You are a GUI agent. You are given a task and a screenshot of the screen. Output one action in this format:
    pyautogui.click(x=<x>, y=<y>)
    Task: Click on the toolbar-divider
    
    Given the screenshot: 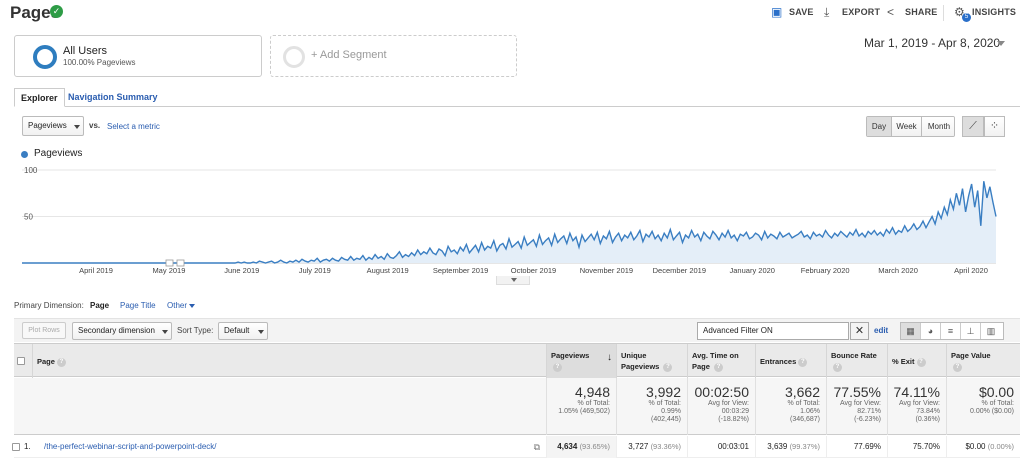 What is the action you would take?
    pyautogui.click(x=943, y=13)
    